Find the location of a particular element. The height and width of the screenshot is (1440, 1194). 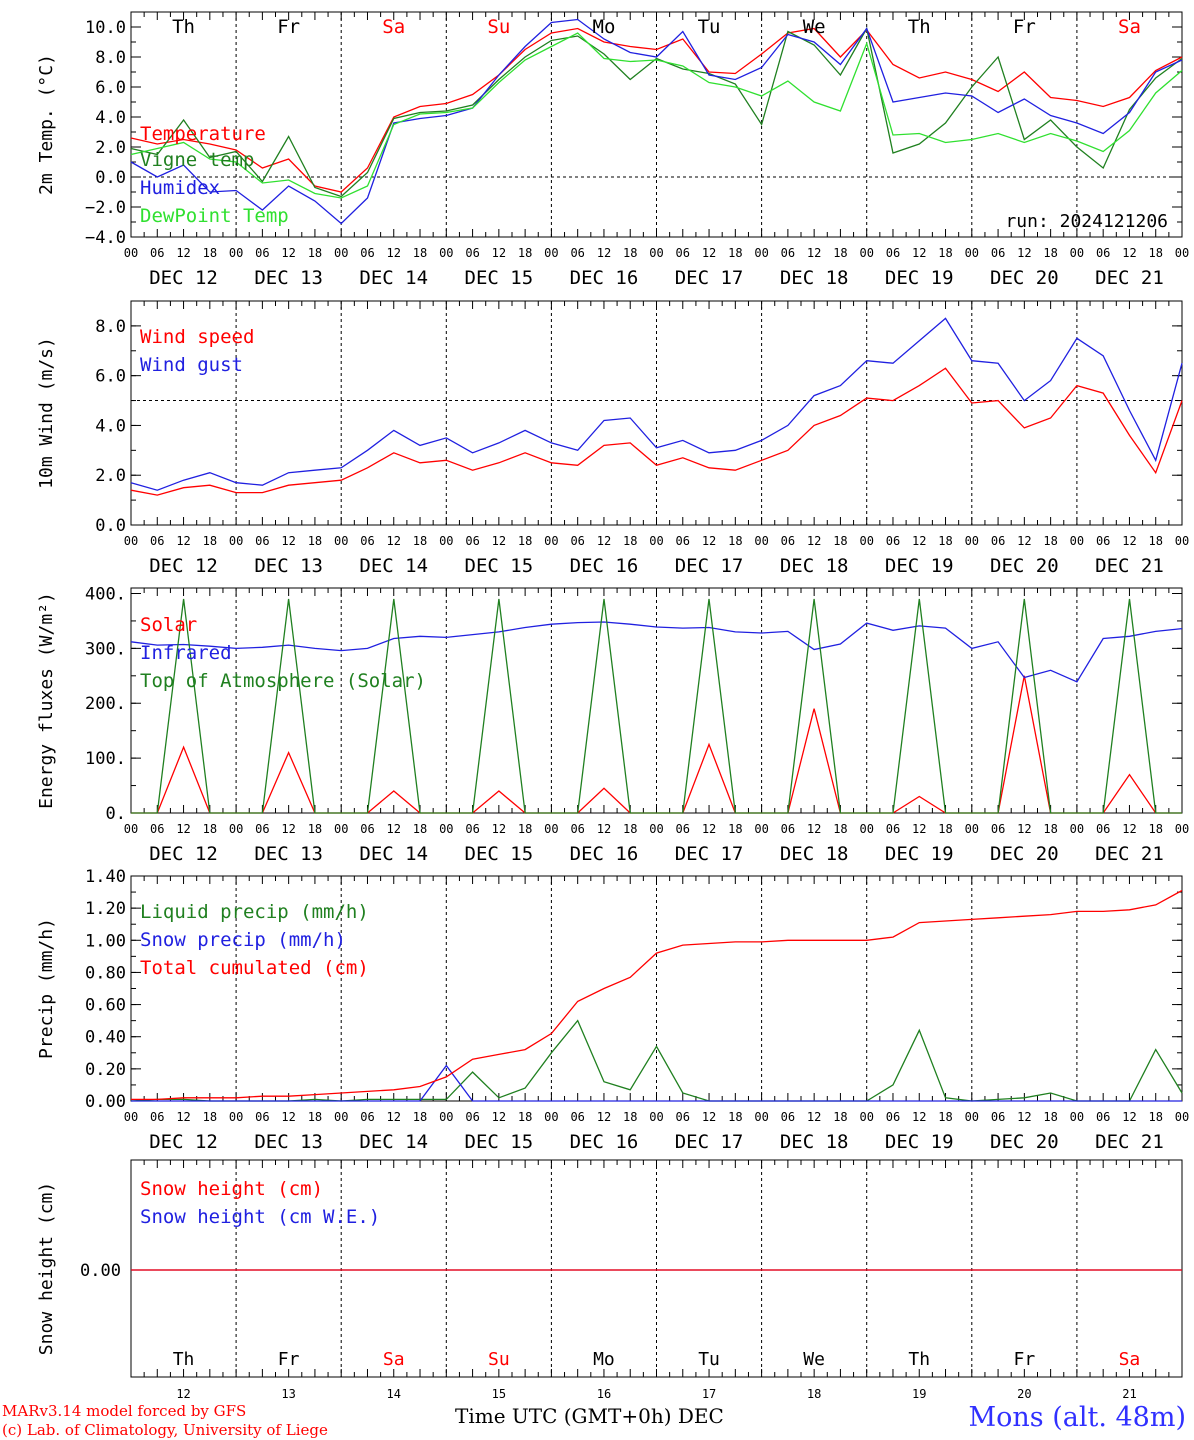

weekday-label-top: We is located at coordinates (814, 27).